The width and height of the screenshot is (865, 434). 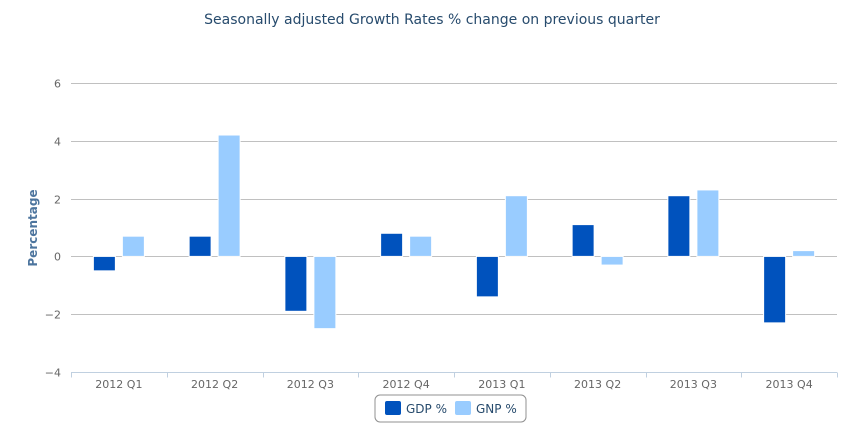 What do you see at coordinates (200, 246) in the screenshot?
I see `bar-gdp-2012-q2` at bounding box center [200, 246].